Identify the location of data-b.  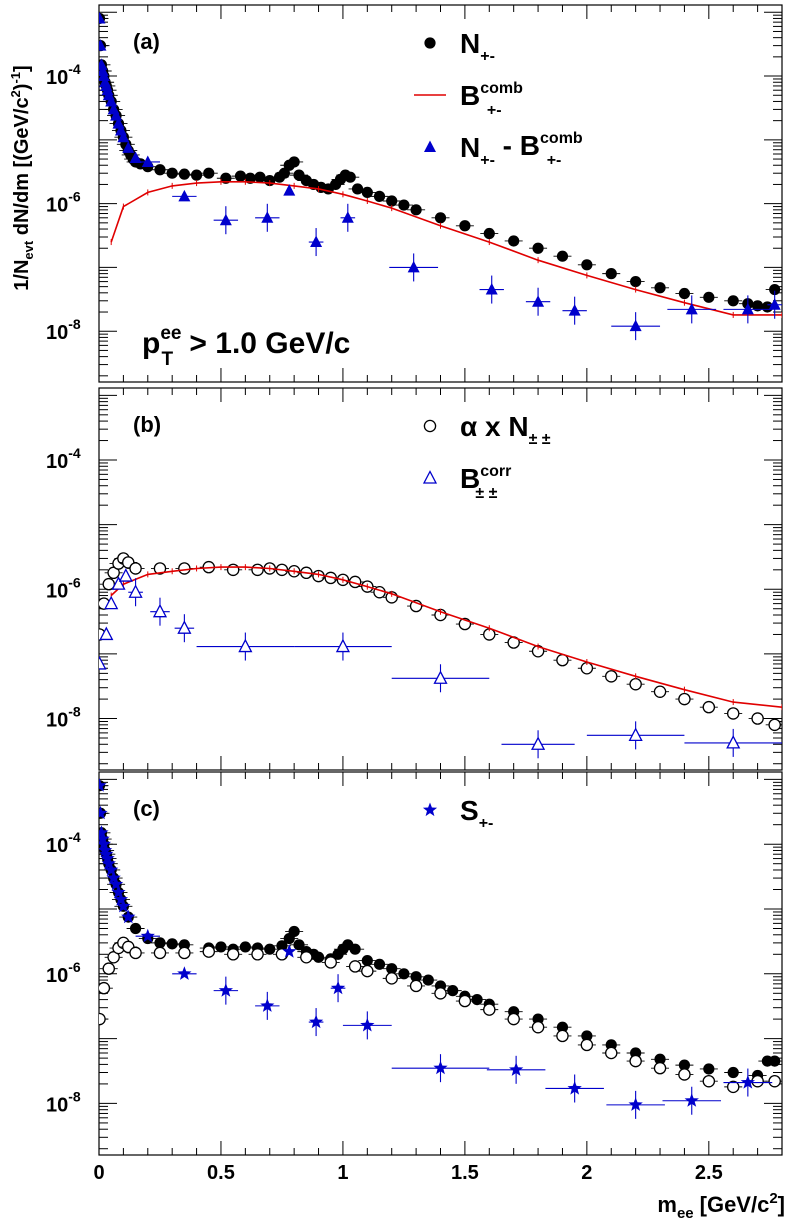
(440, 655).